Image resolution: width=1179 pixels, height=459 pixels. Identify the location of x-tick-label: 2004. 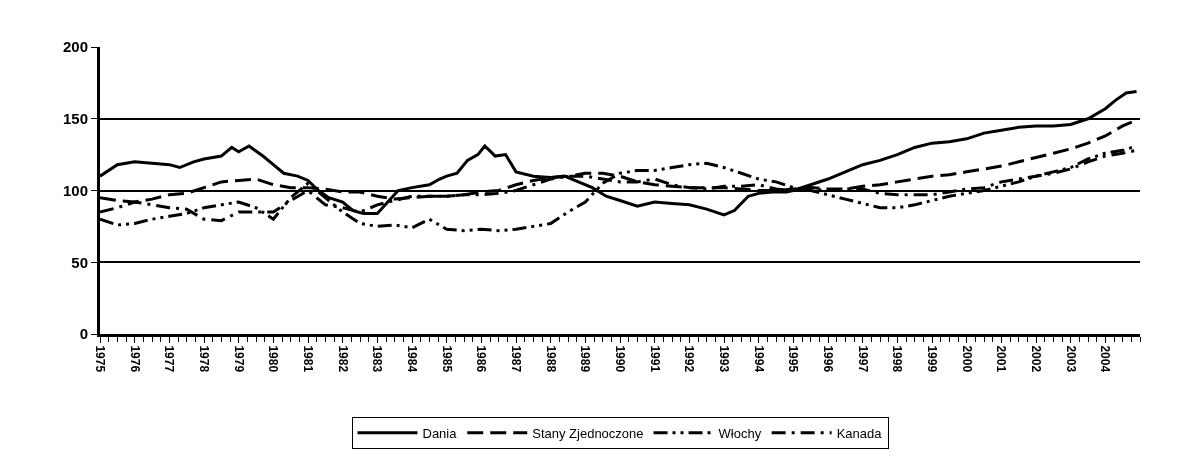
(1105, 359).